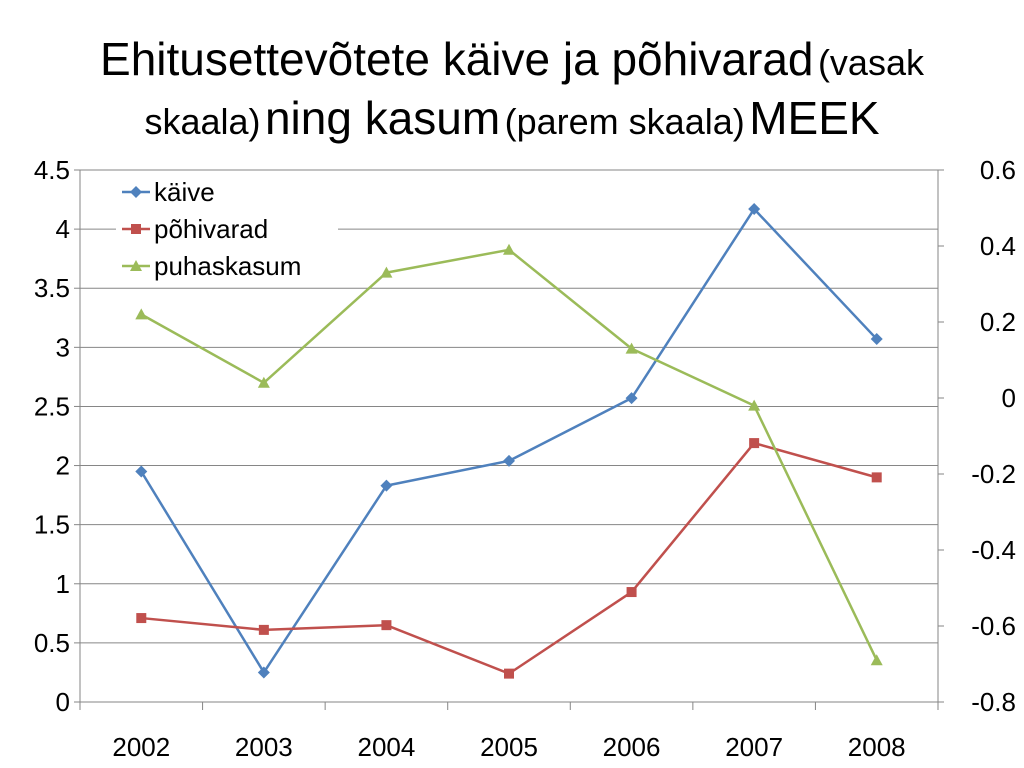 The image size is (1024, 768). What do you see at coordinates (457, 59) in the screenshot?
I see `title-part-1: Ehitusettevõtete käive ja põhivarad` at bounding box center [457, 59].